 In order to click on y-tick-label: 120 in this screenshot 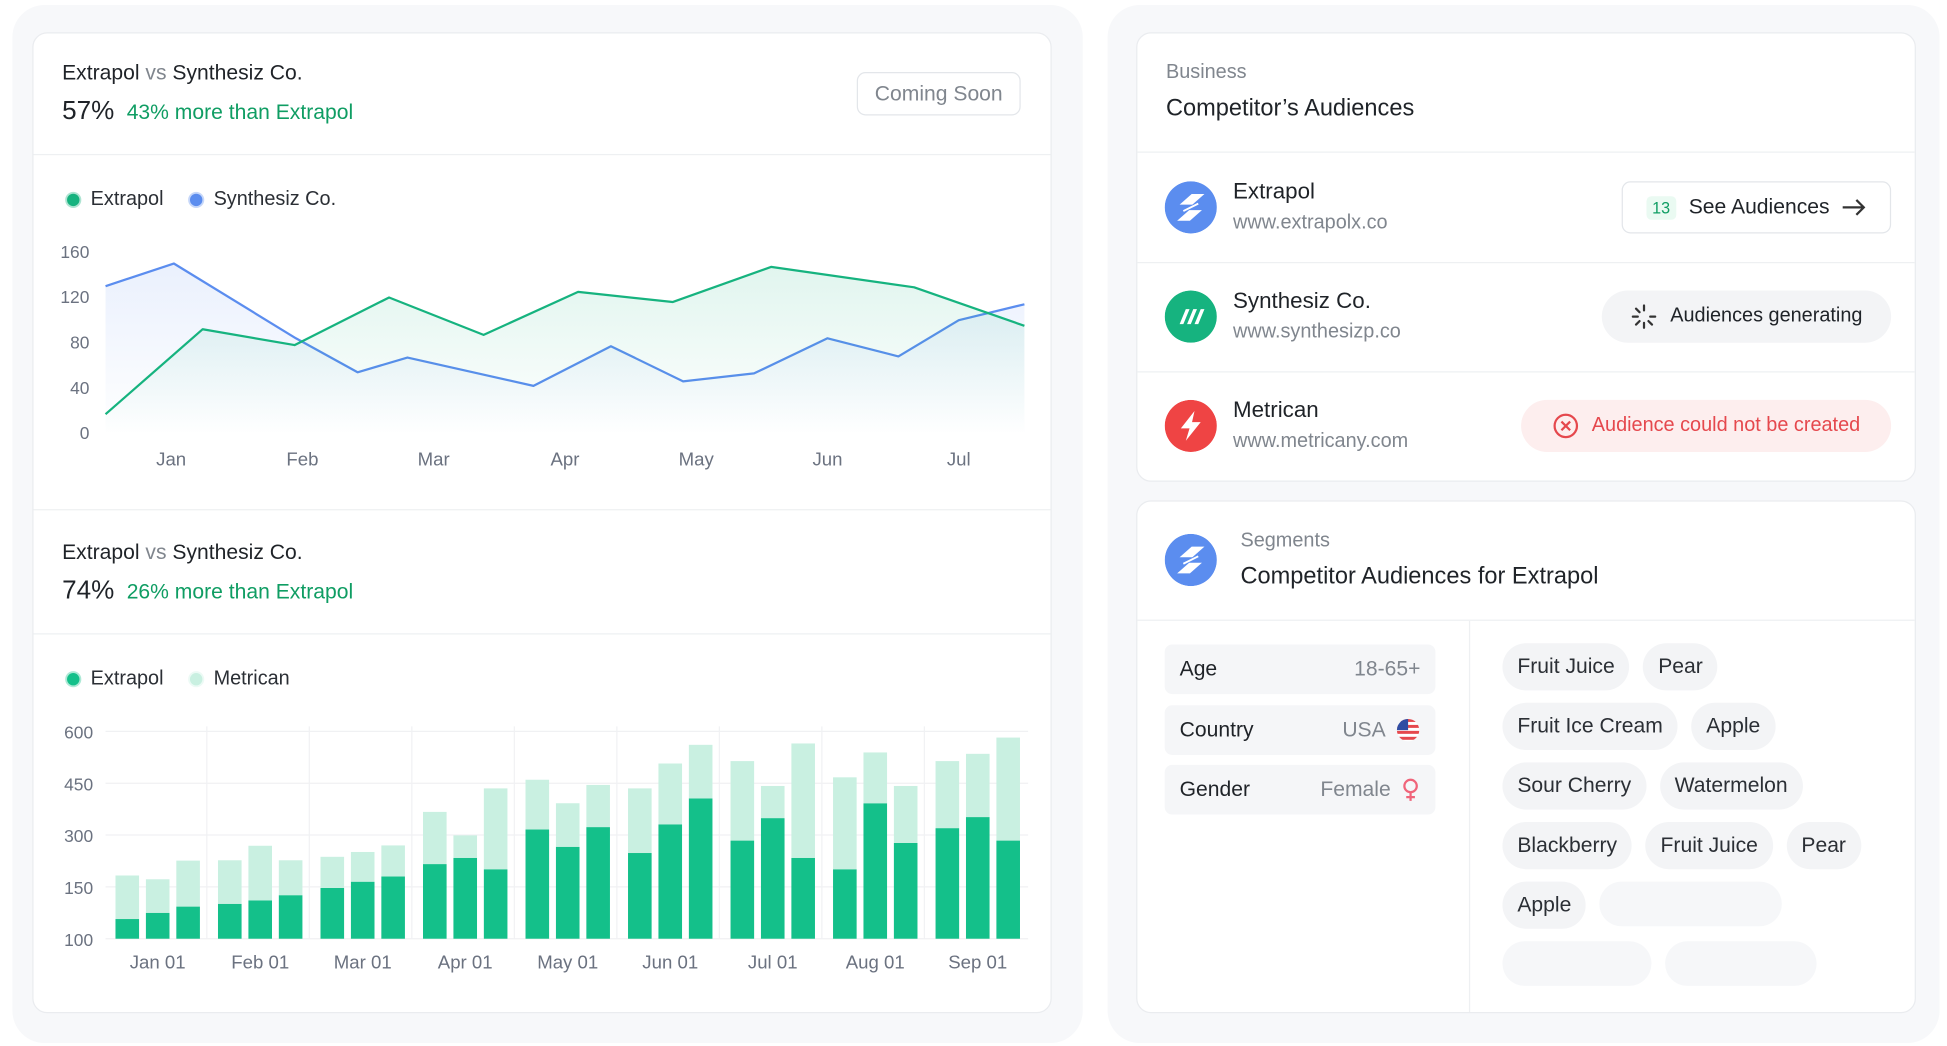, I will do `click(74, 297)`.